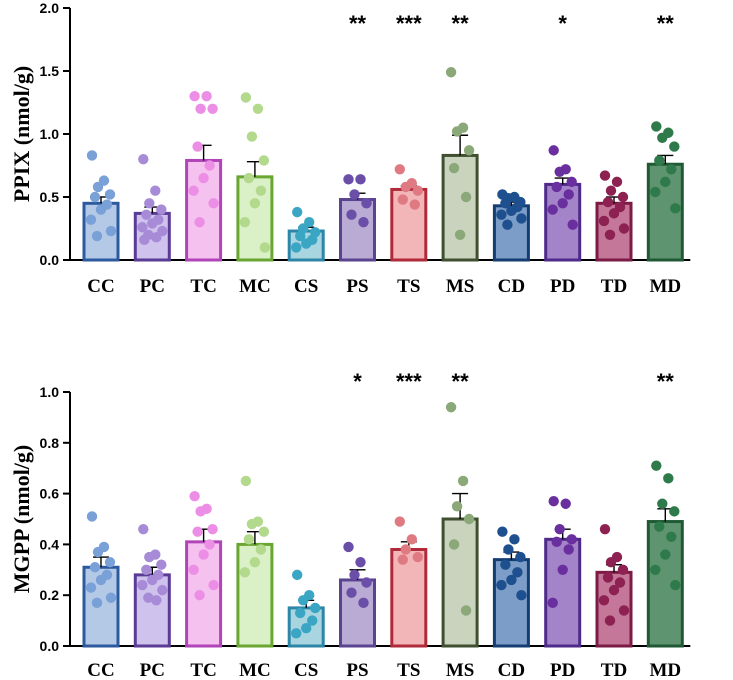 The width and height of the screenshot is (733, 680). I want to click on x-tick-label-MC: MC, so click(255, 670).